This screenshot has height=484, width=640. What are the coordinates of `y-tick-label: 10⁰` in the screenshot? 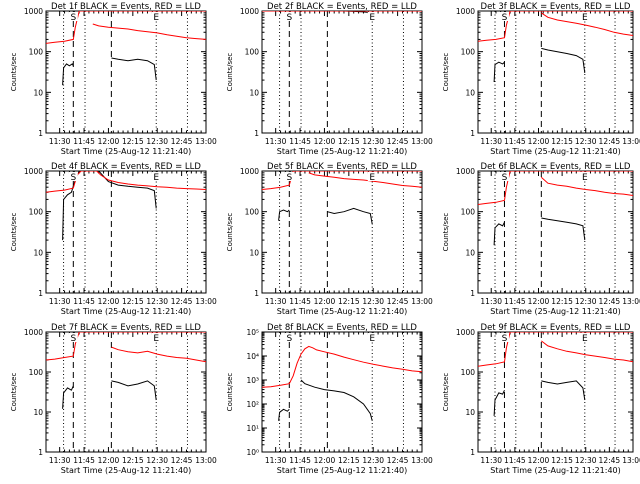 It's located at (252, 452).